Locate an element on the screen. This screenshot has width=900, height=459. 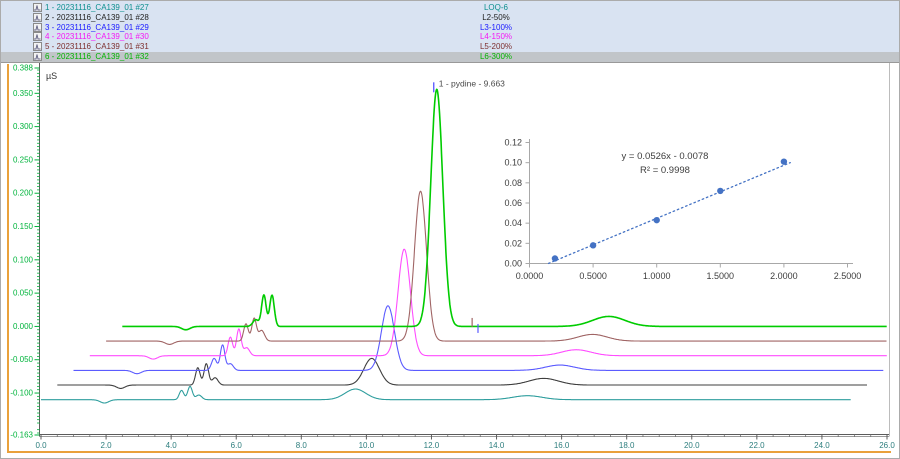
legend-sample-name: 6 - 20231116_CA139_01 #32 is located at coordinates (97, 56).